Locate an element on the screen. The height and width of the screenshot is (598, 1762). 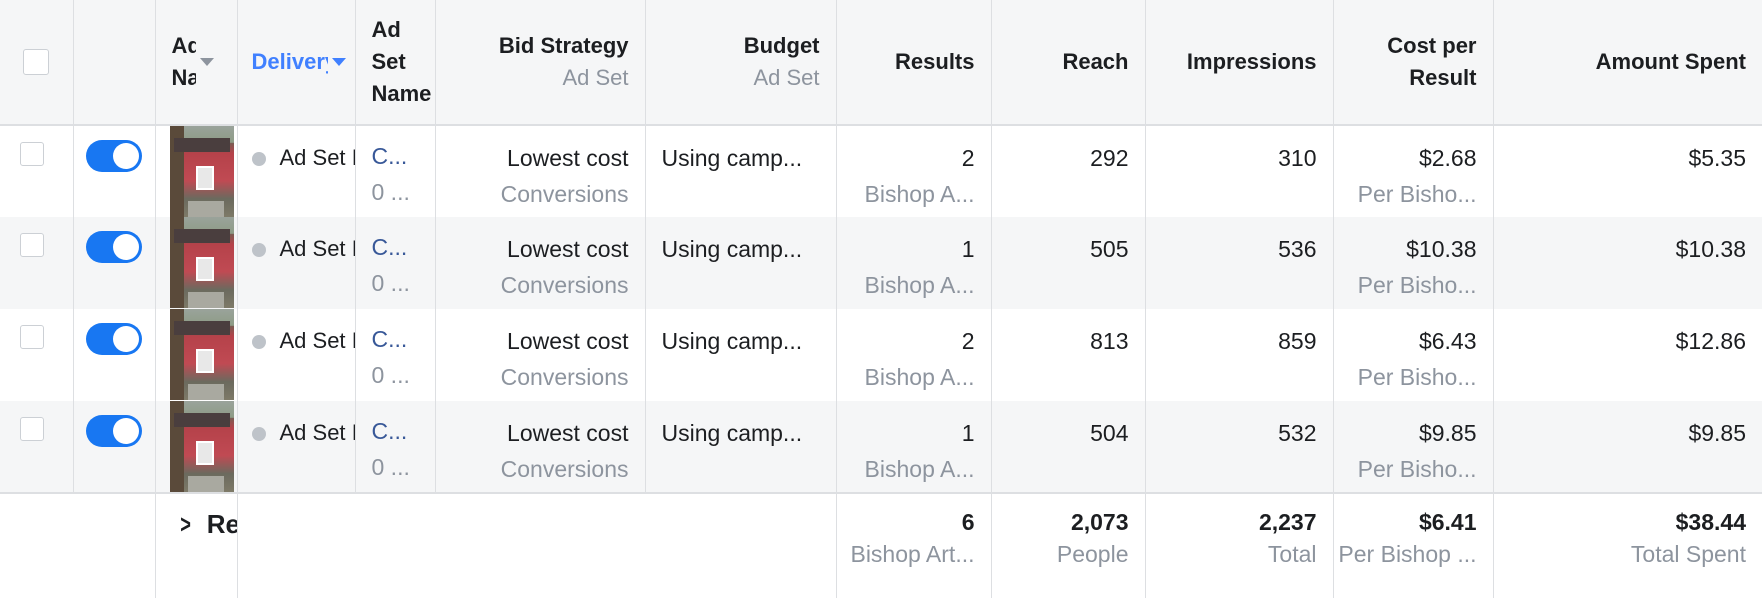
amount-spent-value: $9.85 is located at coordinates (1717, 433).